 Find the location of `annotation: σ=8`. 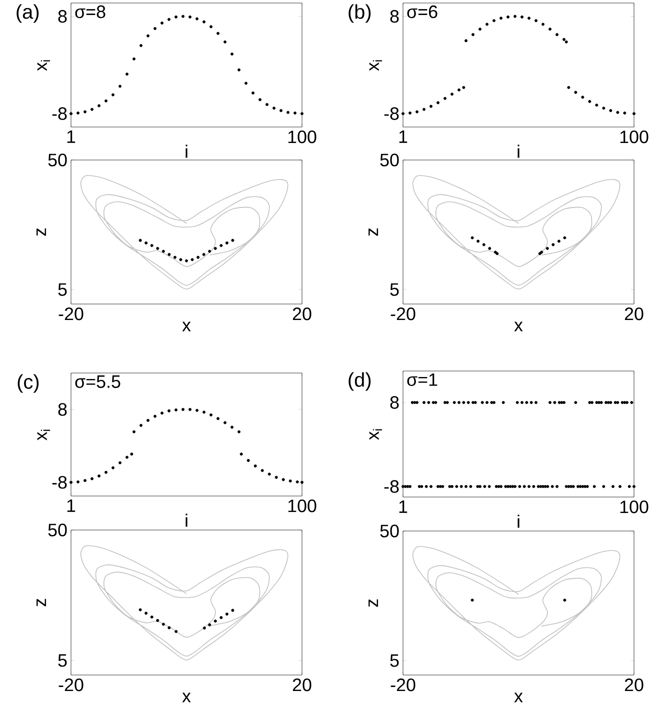

annotation: σ=8 is located at coordinates (90, 11).